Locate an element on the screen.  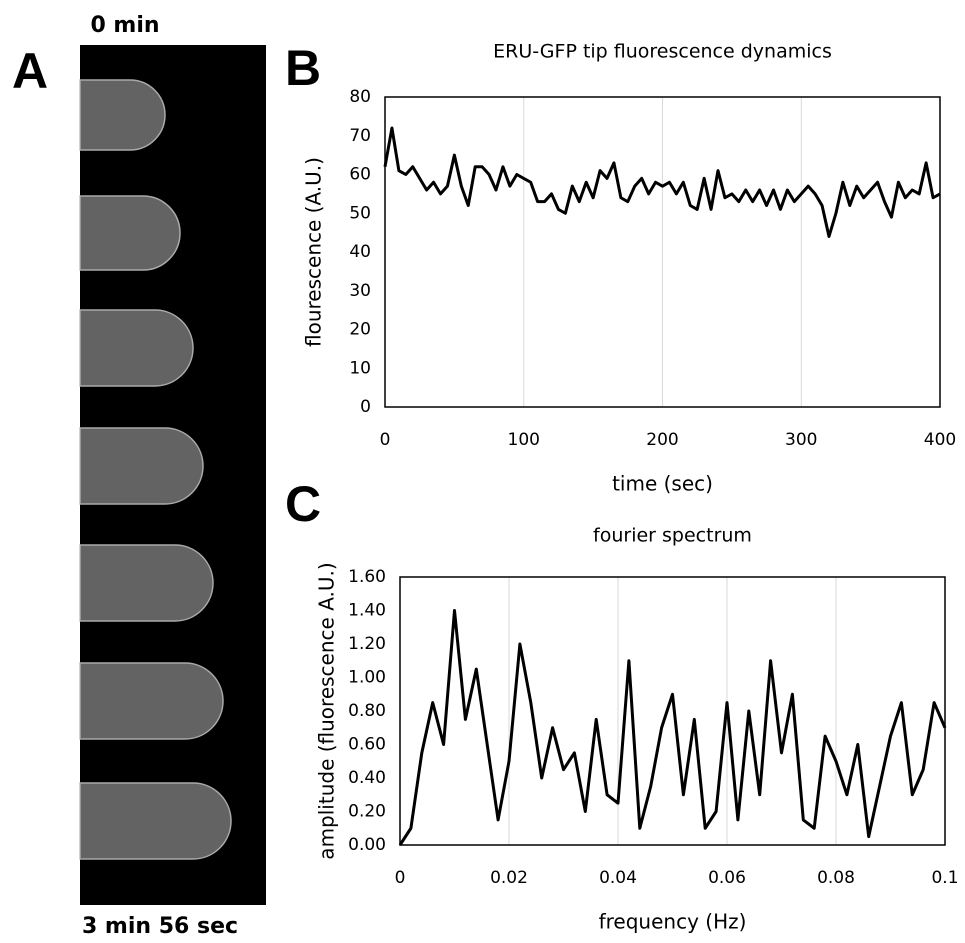
y-tick-label: 70 is located at coordinates (360, 136).